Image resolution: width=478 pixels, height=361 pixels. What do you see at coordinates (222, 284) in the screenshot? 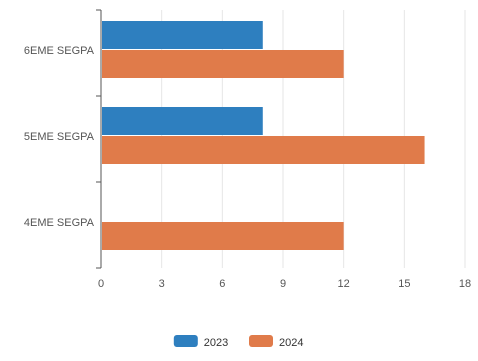
I see `x-tick-label-6: 6` at bounding box center [222, 284].